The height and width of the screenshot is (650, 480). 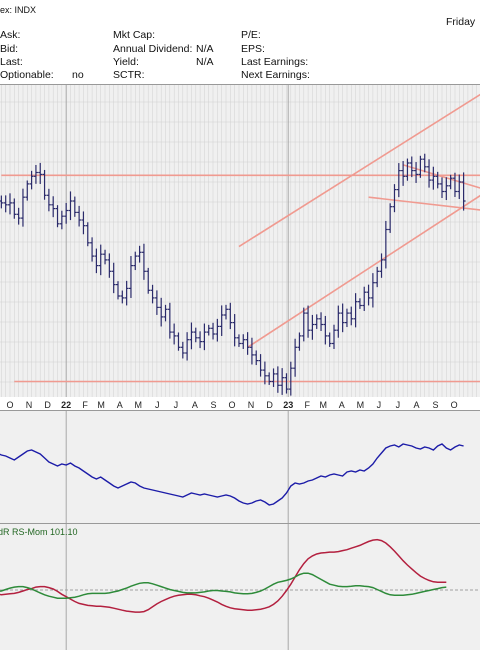 I want to click on last-earnings-label: Last Earnings:, so click(x=275, y=62).